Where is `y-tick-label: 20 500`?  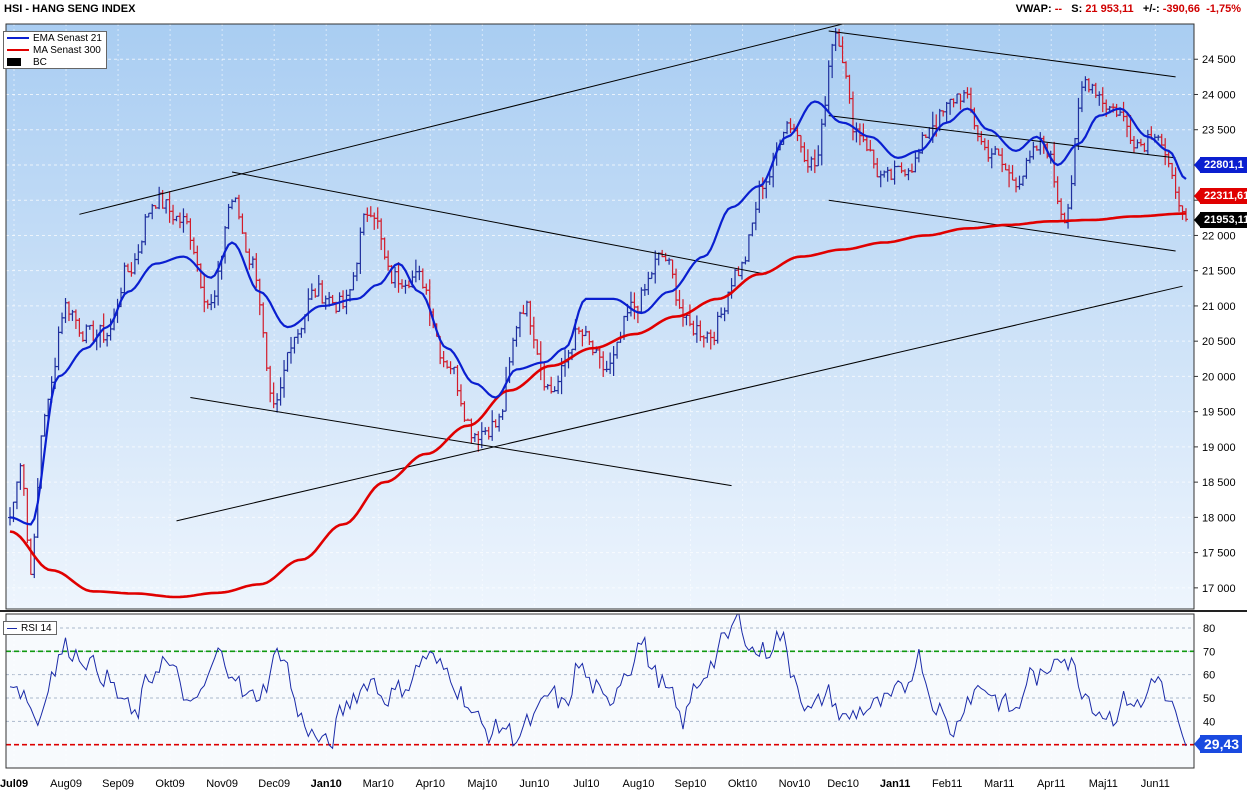 y-tick-label: 20 500 is located at coordinates (1219, 342).